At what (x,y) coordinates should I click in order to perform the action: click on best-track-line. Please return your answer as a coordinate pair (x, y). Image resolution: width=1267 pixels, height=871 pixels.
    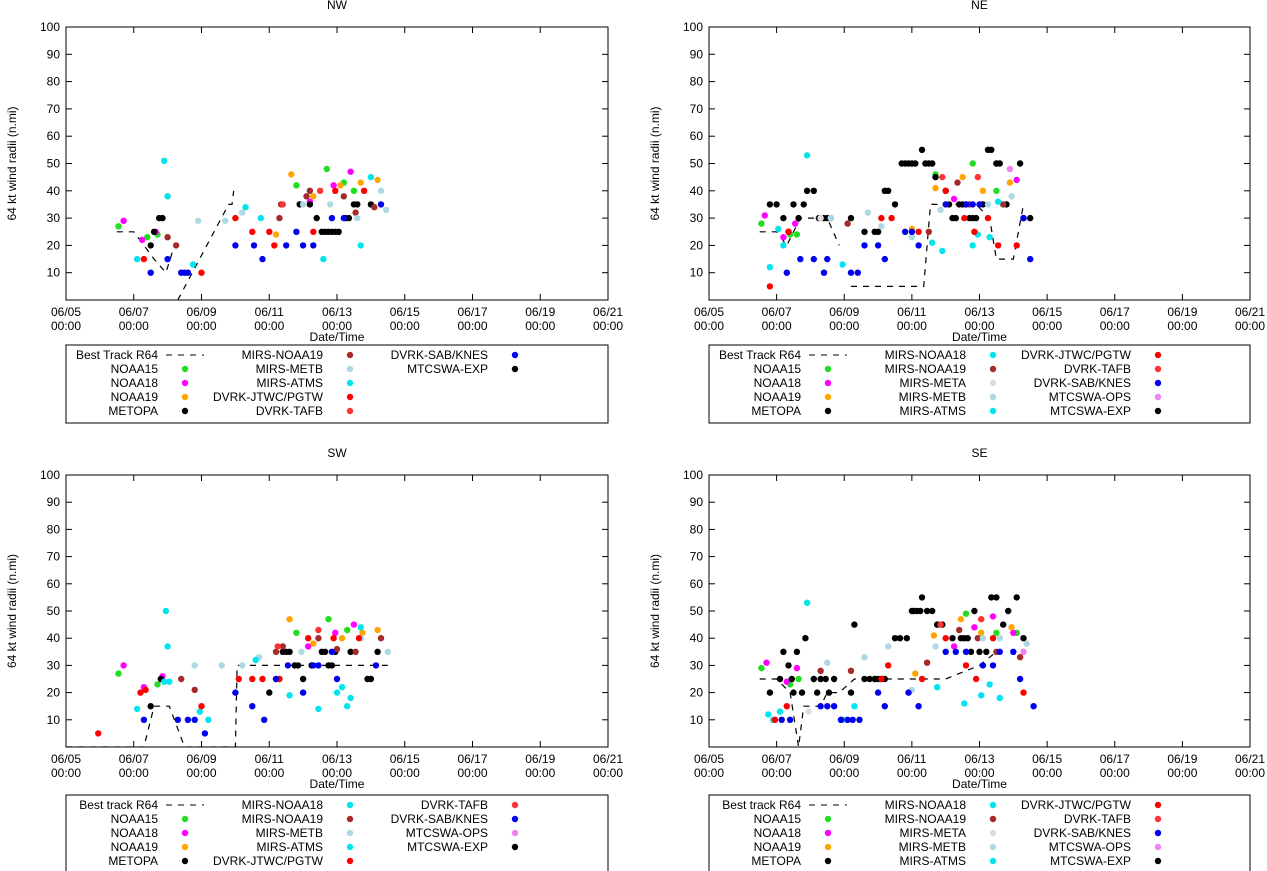
    Looking at the image, I should click on (175, 245).